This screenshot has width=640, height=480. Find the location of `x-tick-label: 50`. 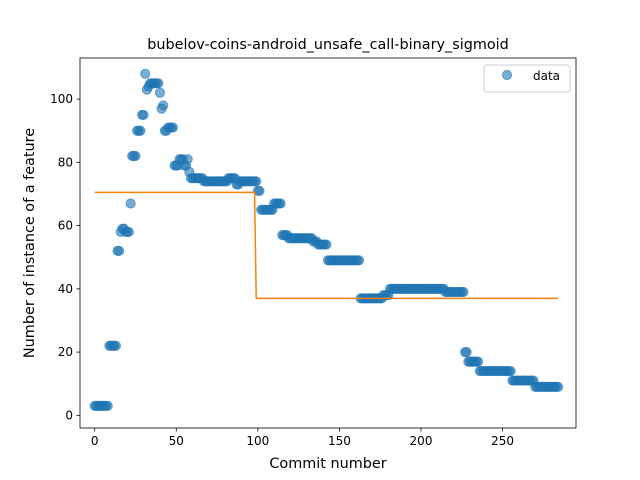

x-tick-label: 50 is located at coordinates (176, 441).